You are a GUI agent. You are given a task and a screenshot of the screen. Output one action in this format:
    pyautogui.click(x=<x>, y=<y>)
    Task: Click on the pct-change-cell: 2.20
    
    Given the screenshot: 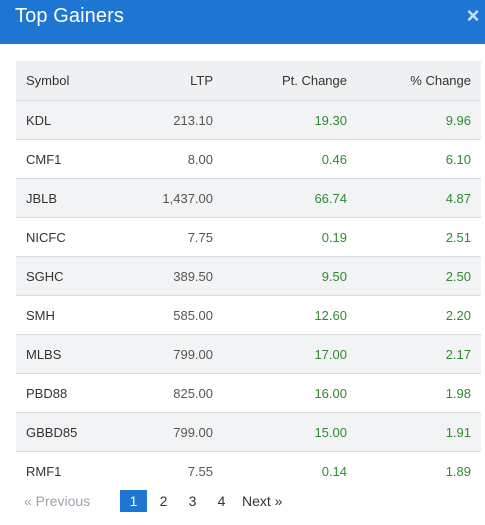 What is the action you would take?
    pyautogui.click(x=458, y=315)
    